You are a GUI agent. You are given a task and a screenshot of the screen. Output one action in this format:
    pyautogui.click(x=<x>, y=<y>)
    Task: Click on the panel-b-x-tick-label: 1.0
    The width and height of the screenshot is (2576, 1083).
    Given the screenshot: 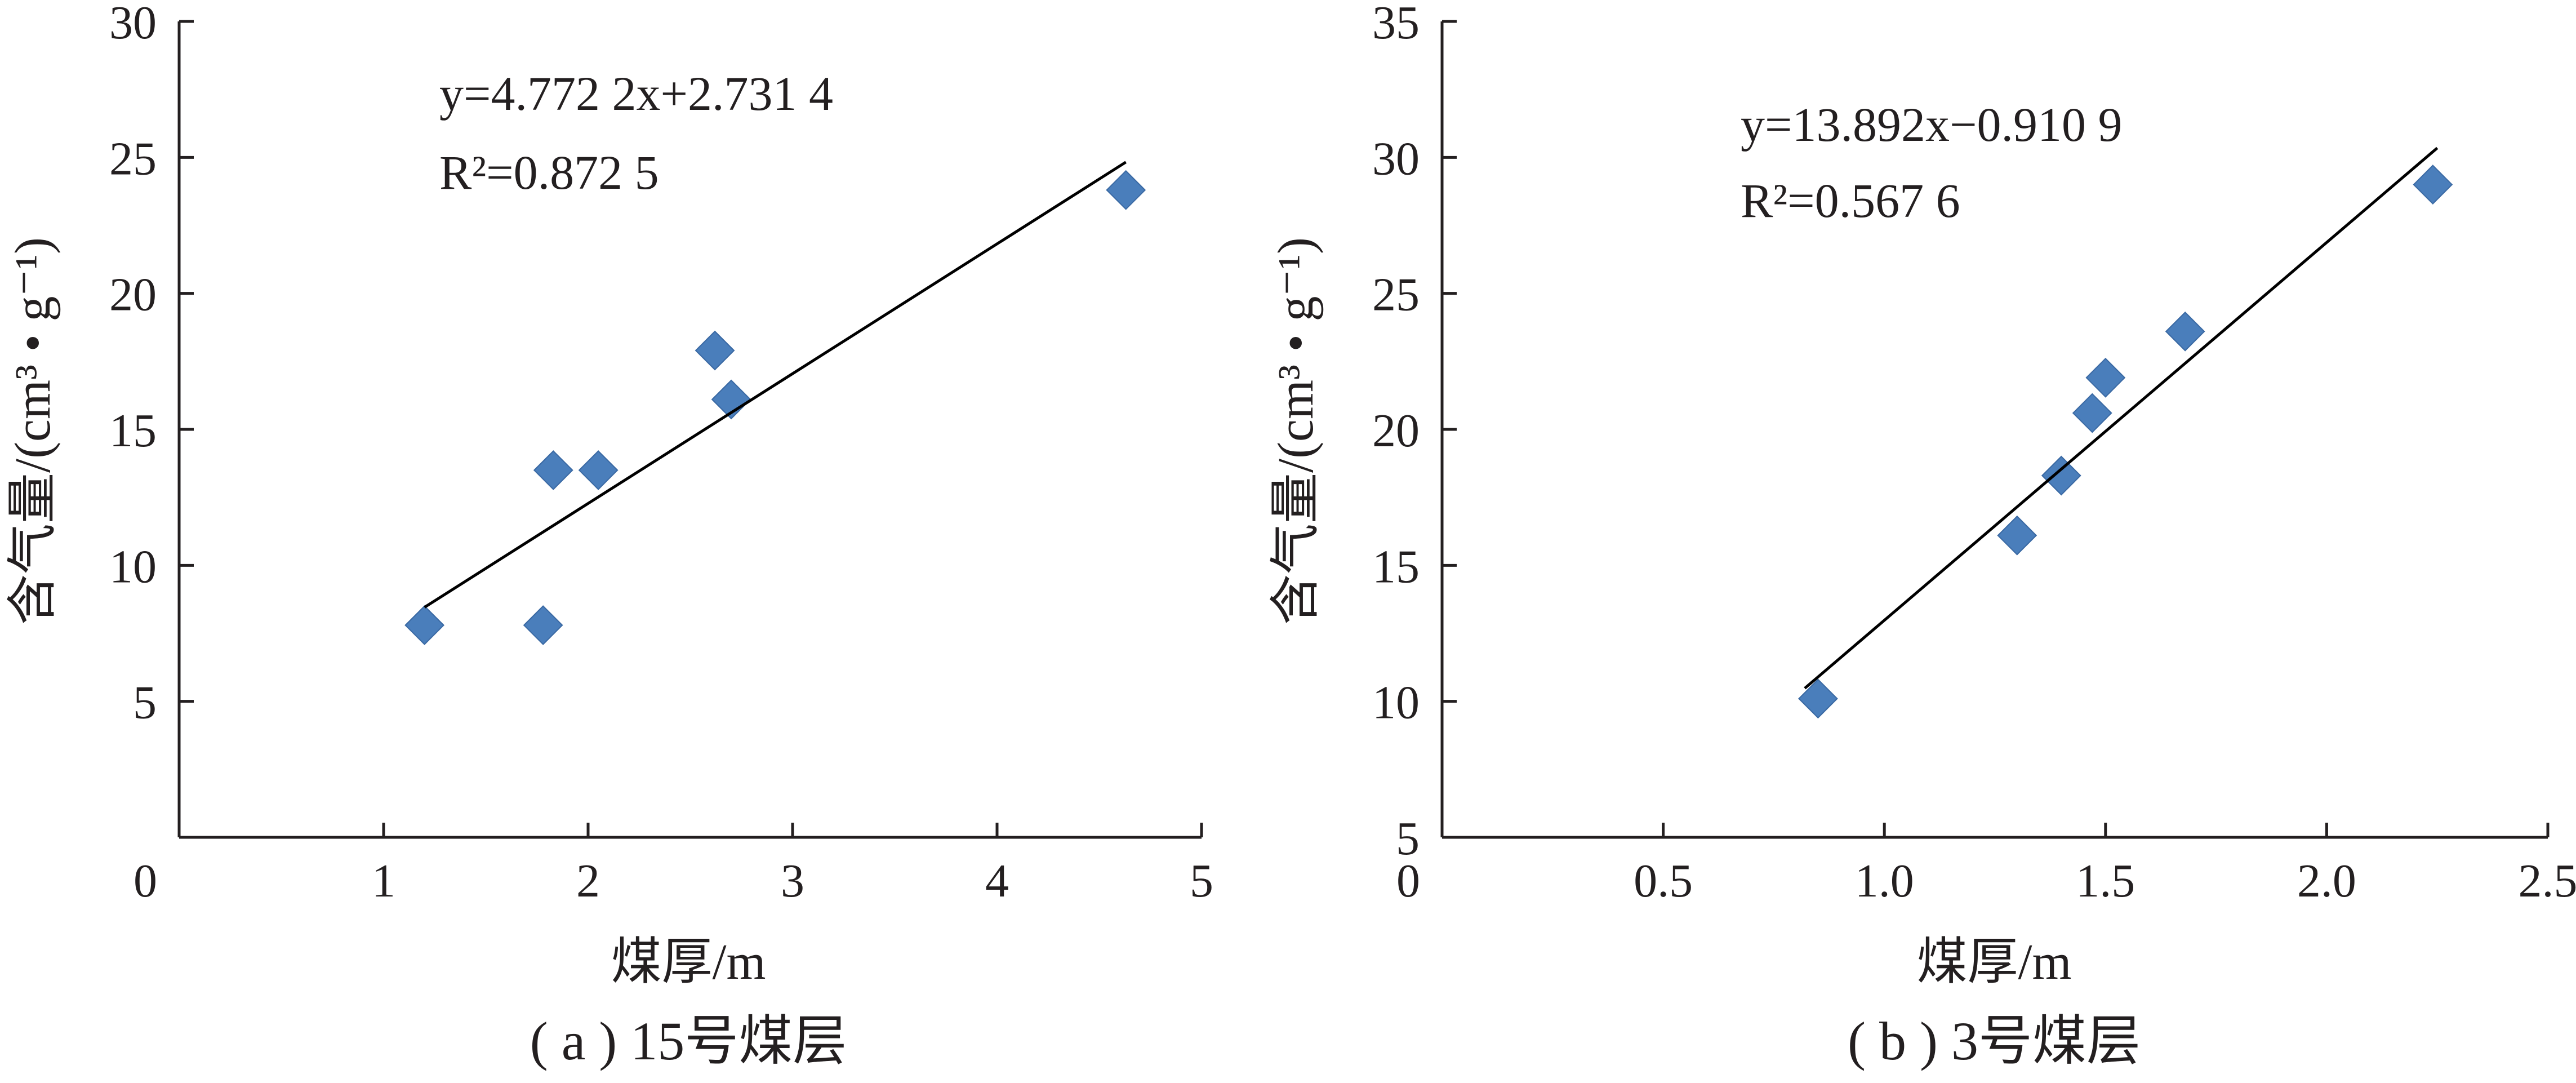 What is the action you would take?
    pyautogui.click(x=1884, y=881)
    